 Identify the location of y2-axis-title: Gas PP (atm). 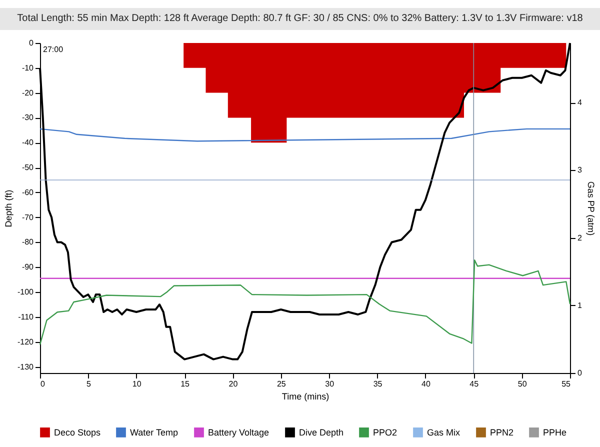
(591, 208).